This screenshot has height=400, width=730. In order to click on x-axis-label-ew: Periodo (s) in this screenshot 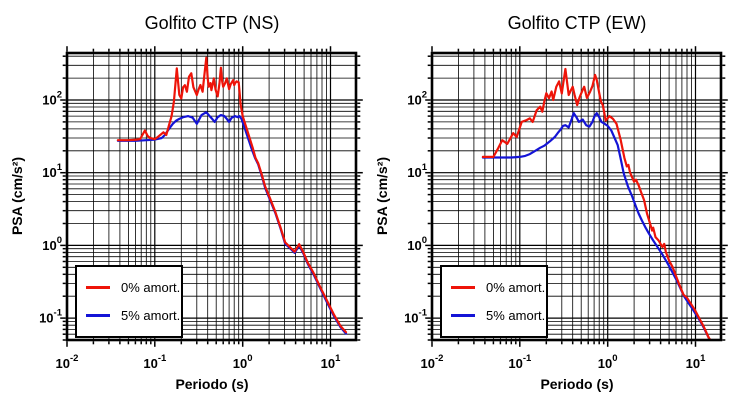, I will do `click(577, 384)`.